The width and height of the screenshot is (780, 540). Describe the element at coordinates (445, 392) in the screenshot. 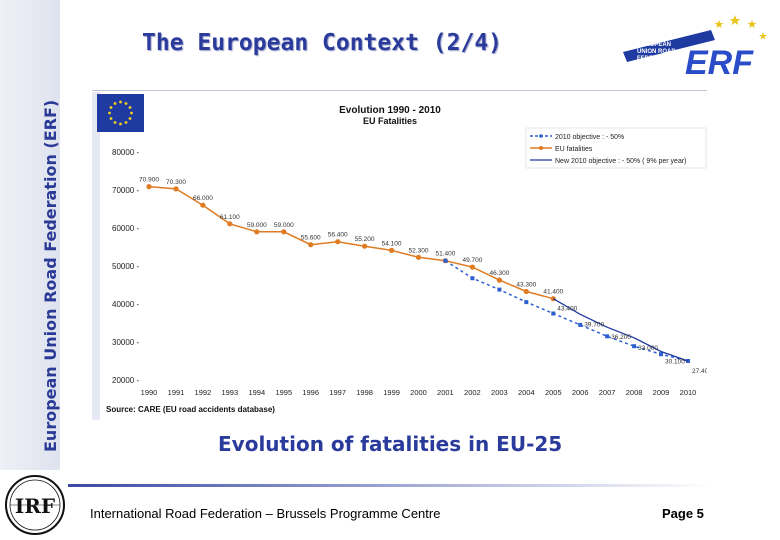

I see `x-tick-label: 2001` at that location.